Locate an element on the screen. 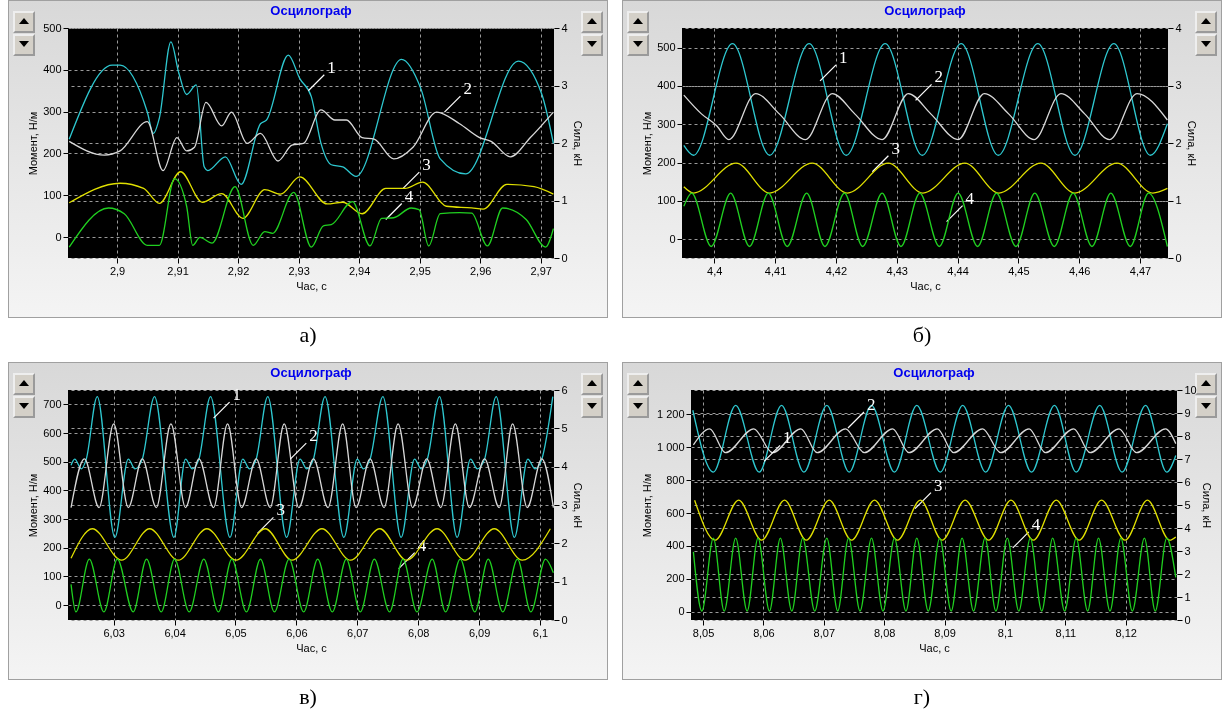 The width and height of the screenshot is (1223, 713). x-tick-label: 8,11 is located at coordinates (1066, 632).